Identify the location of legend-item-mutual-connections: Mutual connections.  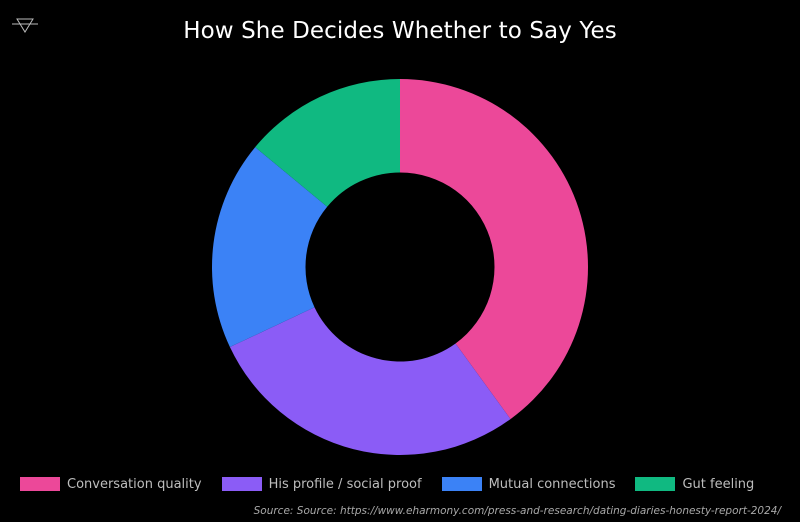
(528, 484).